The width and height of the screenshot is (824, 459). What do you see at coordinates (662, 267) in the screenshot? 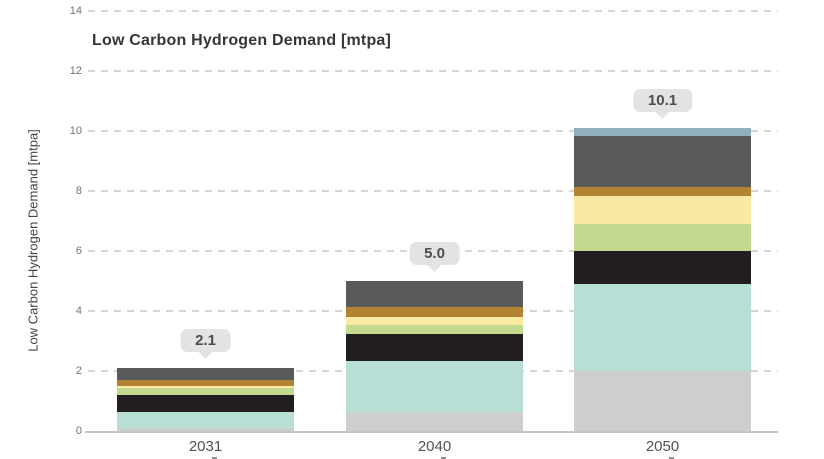
I see `bar-2050-segment-black` at bounding box center [662, 267].